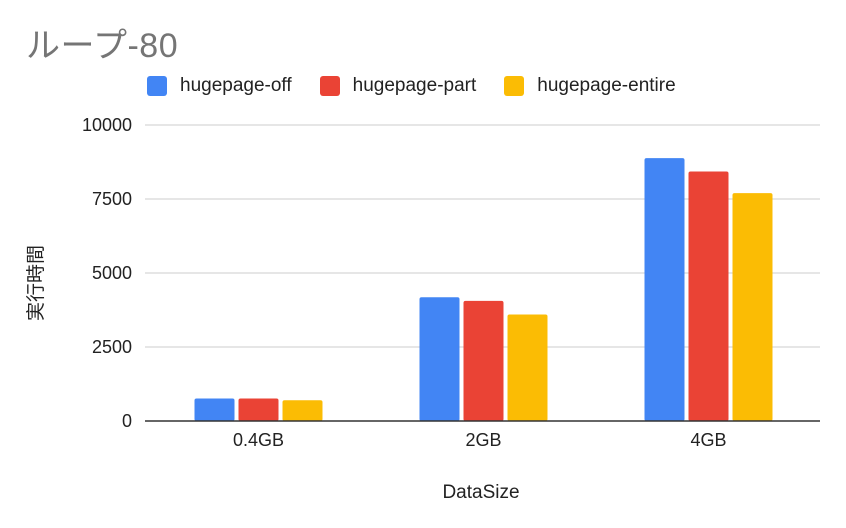  Describe the element at coordinates (414, 85) in the screenshot. I see `legend-label-part: hugepage-part` at that location.